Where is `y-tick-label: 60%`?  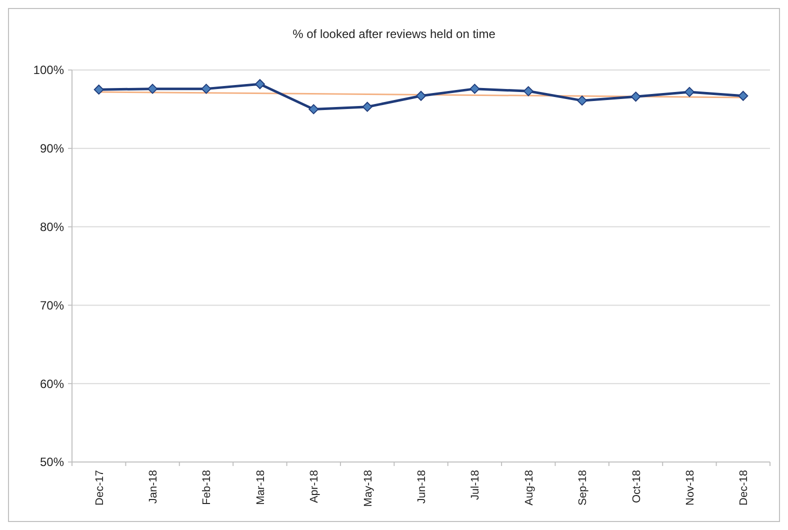
y-tick-label: 60% is located at coordinates (52, 383).